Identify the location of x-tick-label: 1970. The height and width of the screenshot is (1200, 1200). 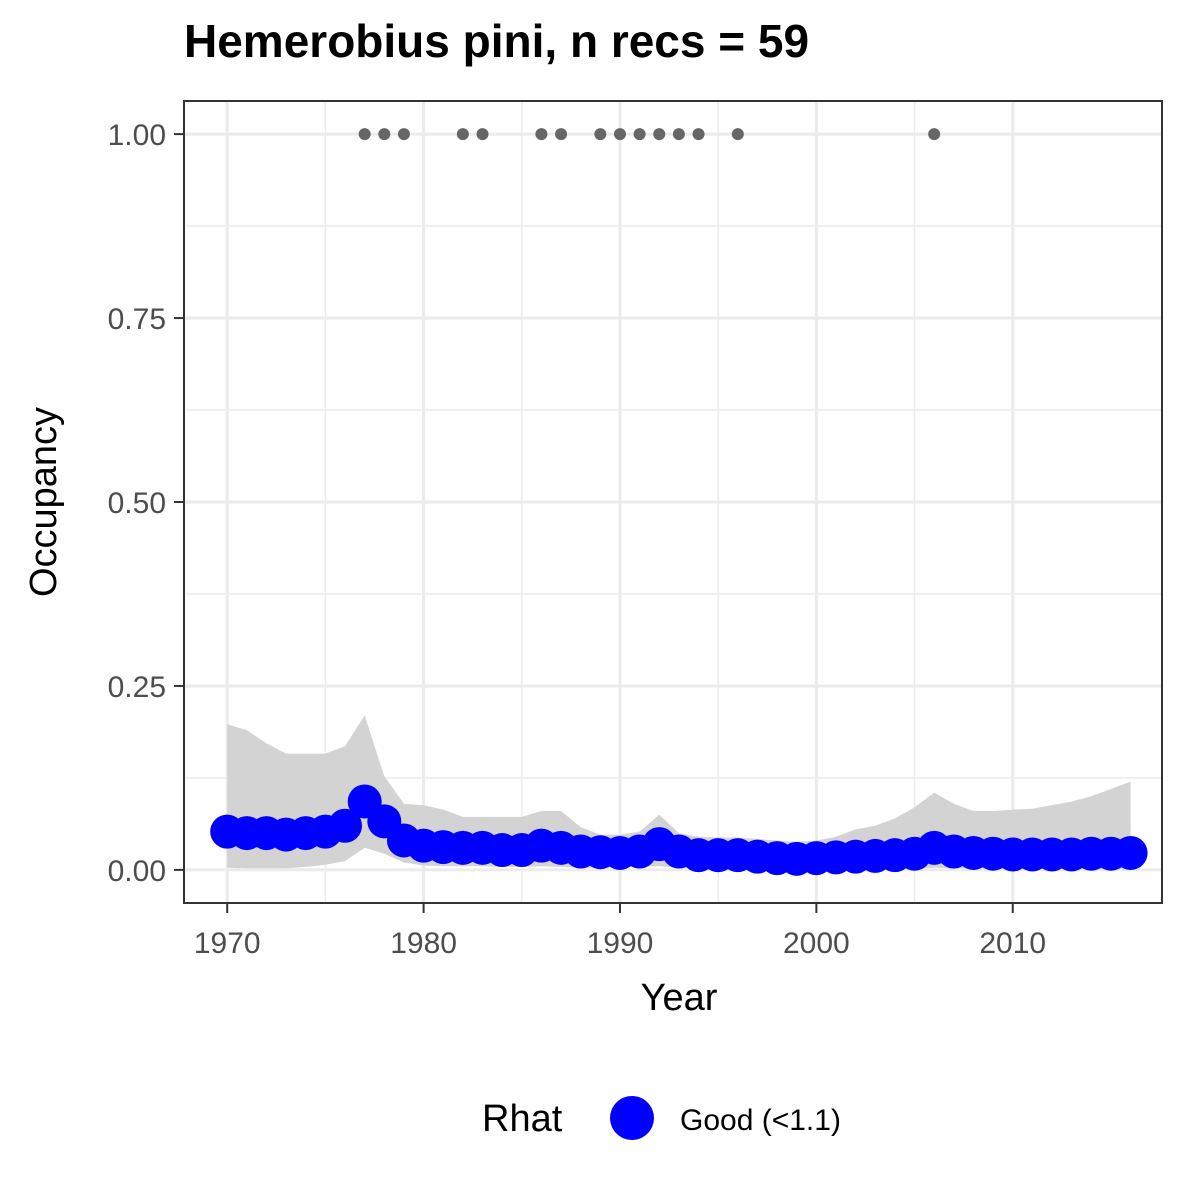
(227, 943).